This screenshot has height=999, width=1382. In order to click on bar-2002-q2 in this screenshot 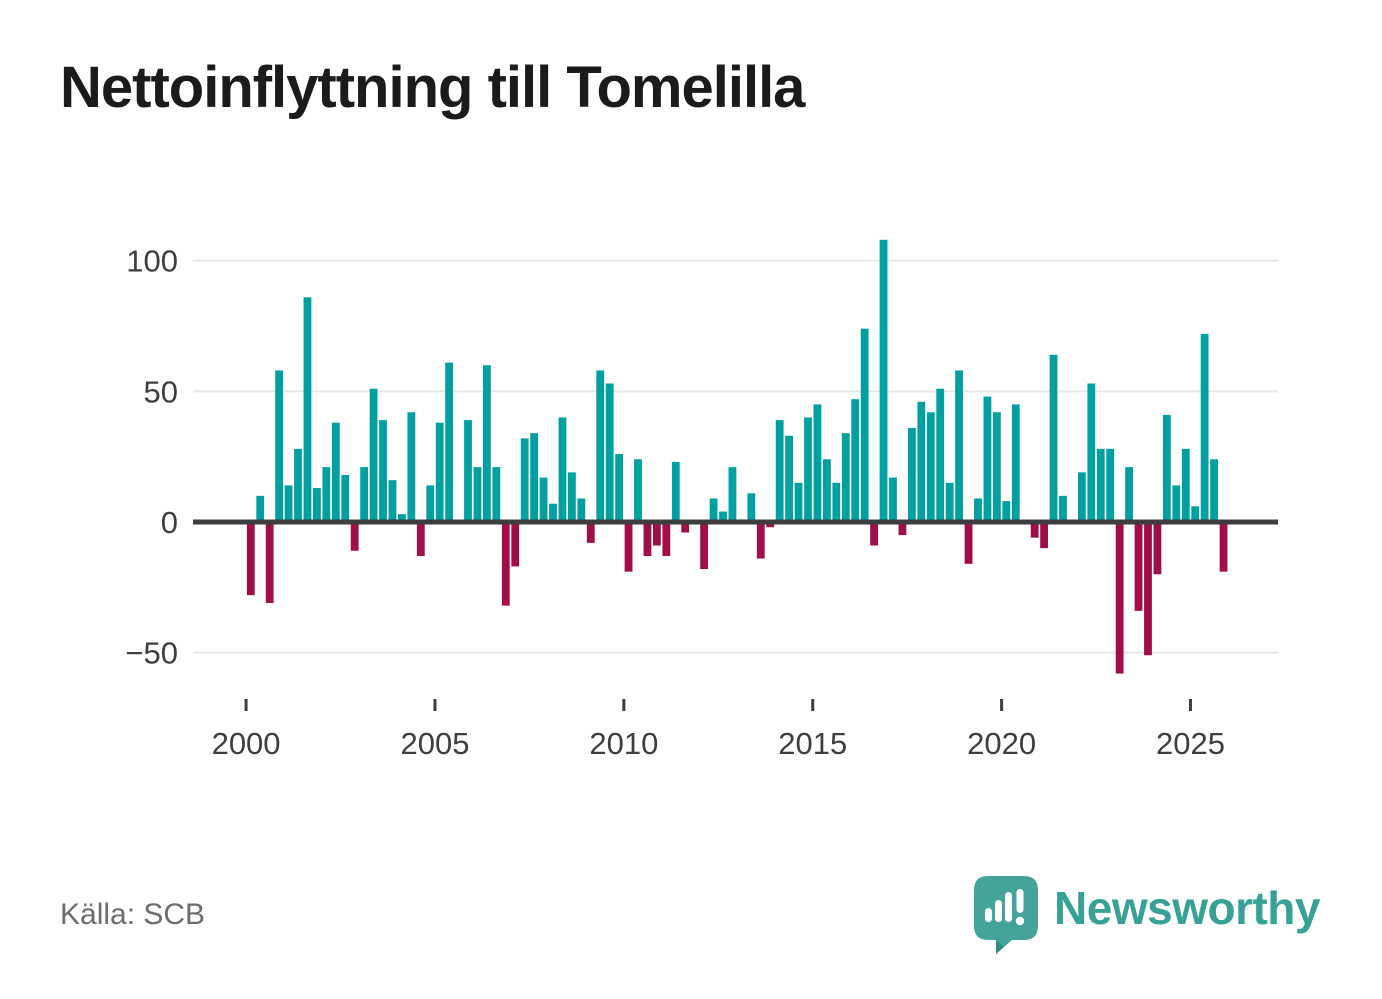, I will do `click(335, 472)`.